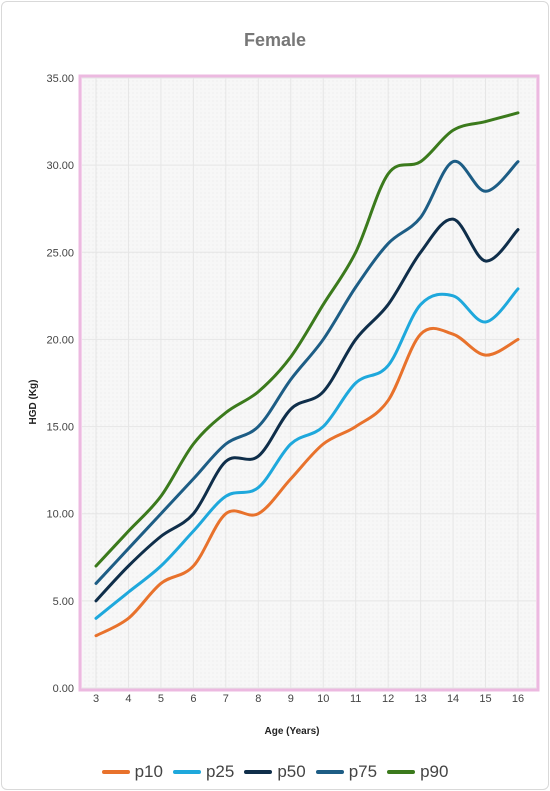 The height and width of the screenshot is (791, 550). Describe the element at coordinates (96, 699) in the screenshot. I see `x-tick-label: 3` at that location.